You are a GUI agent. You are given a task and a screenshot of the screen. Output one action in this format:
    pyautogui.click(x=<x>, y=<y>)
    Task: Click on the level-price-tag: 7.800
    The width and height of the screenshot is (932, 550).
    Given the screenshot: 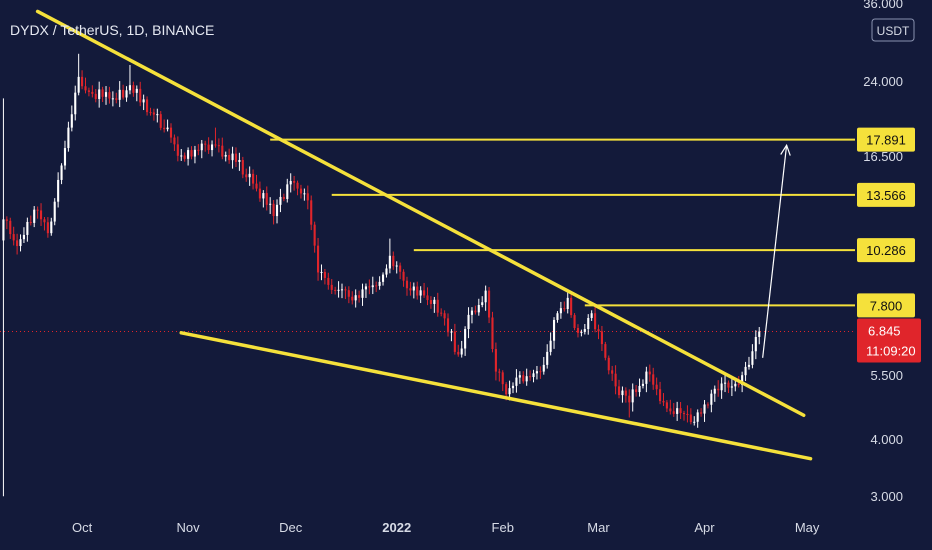 What is the action you would take?
    pyautogui.click(x=886, y=305)
    